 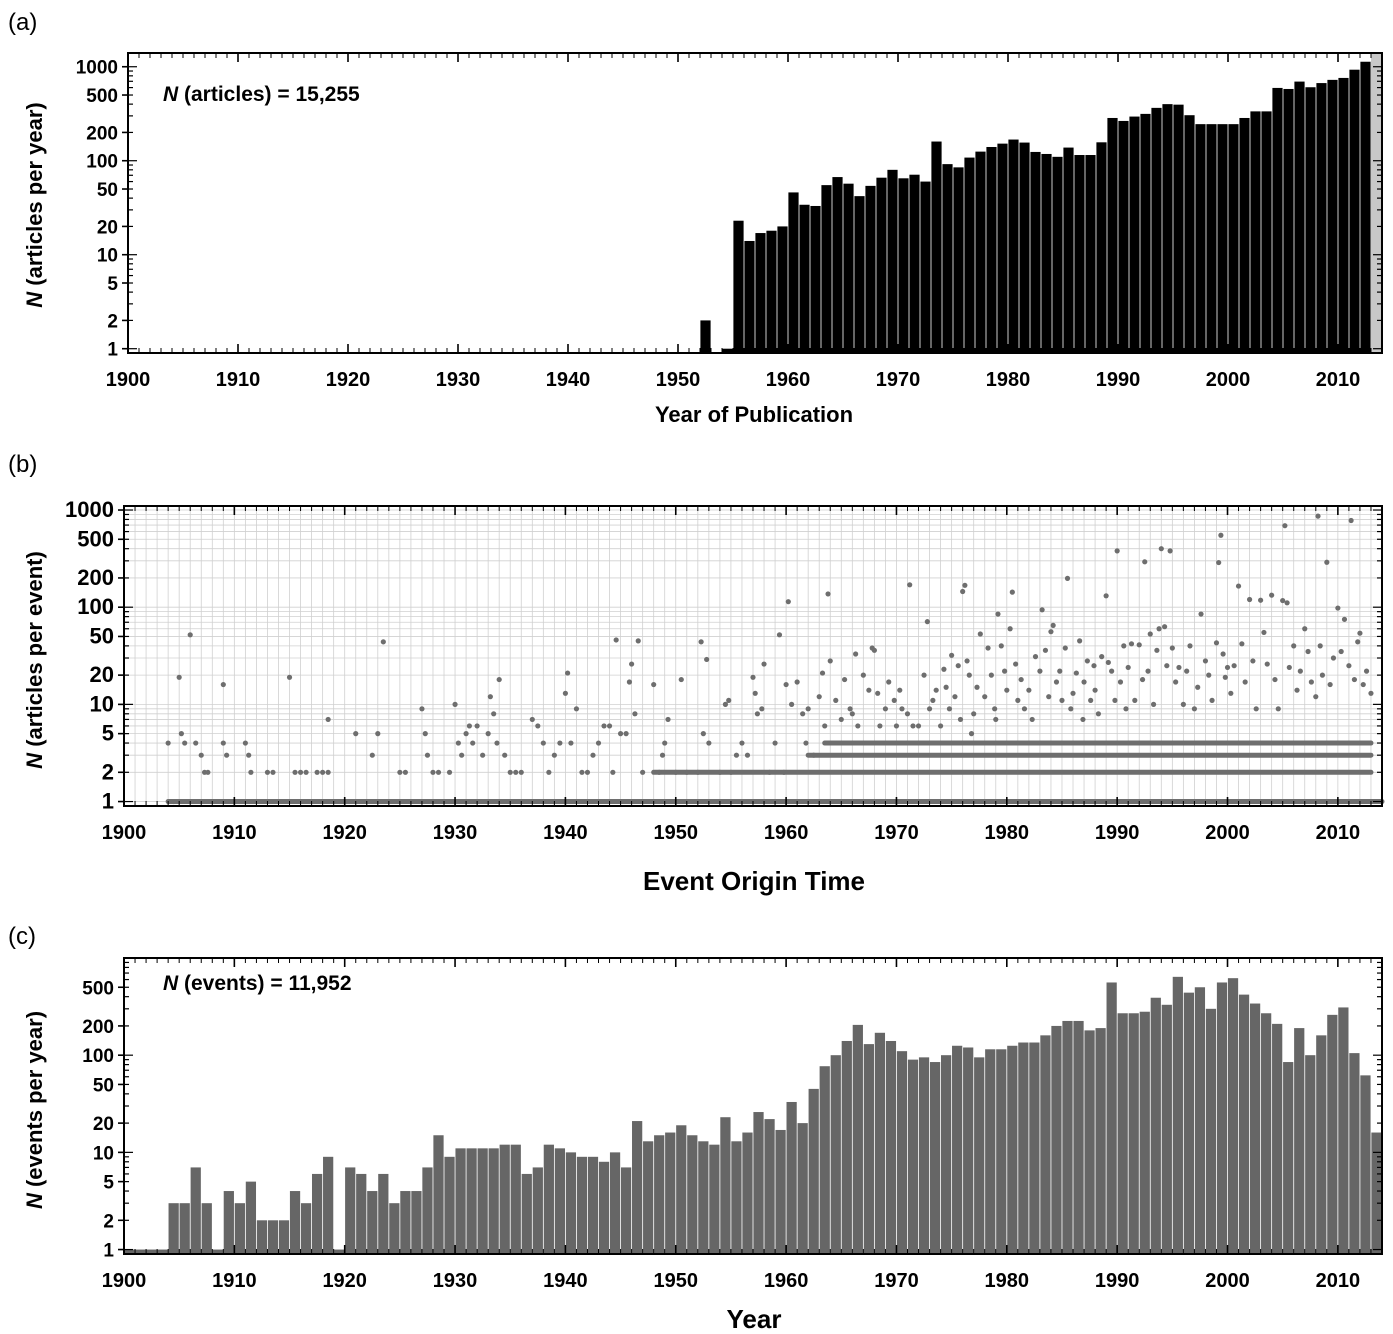 What do you see at coordinates (112, 284) in the screenshot?
I see `y-tick-label: 5` at bounding box center [112, 284].